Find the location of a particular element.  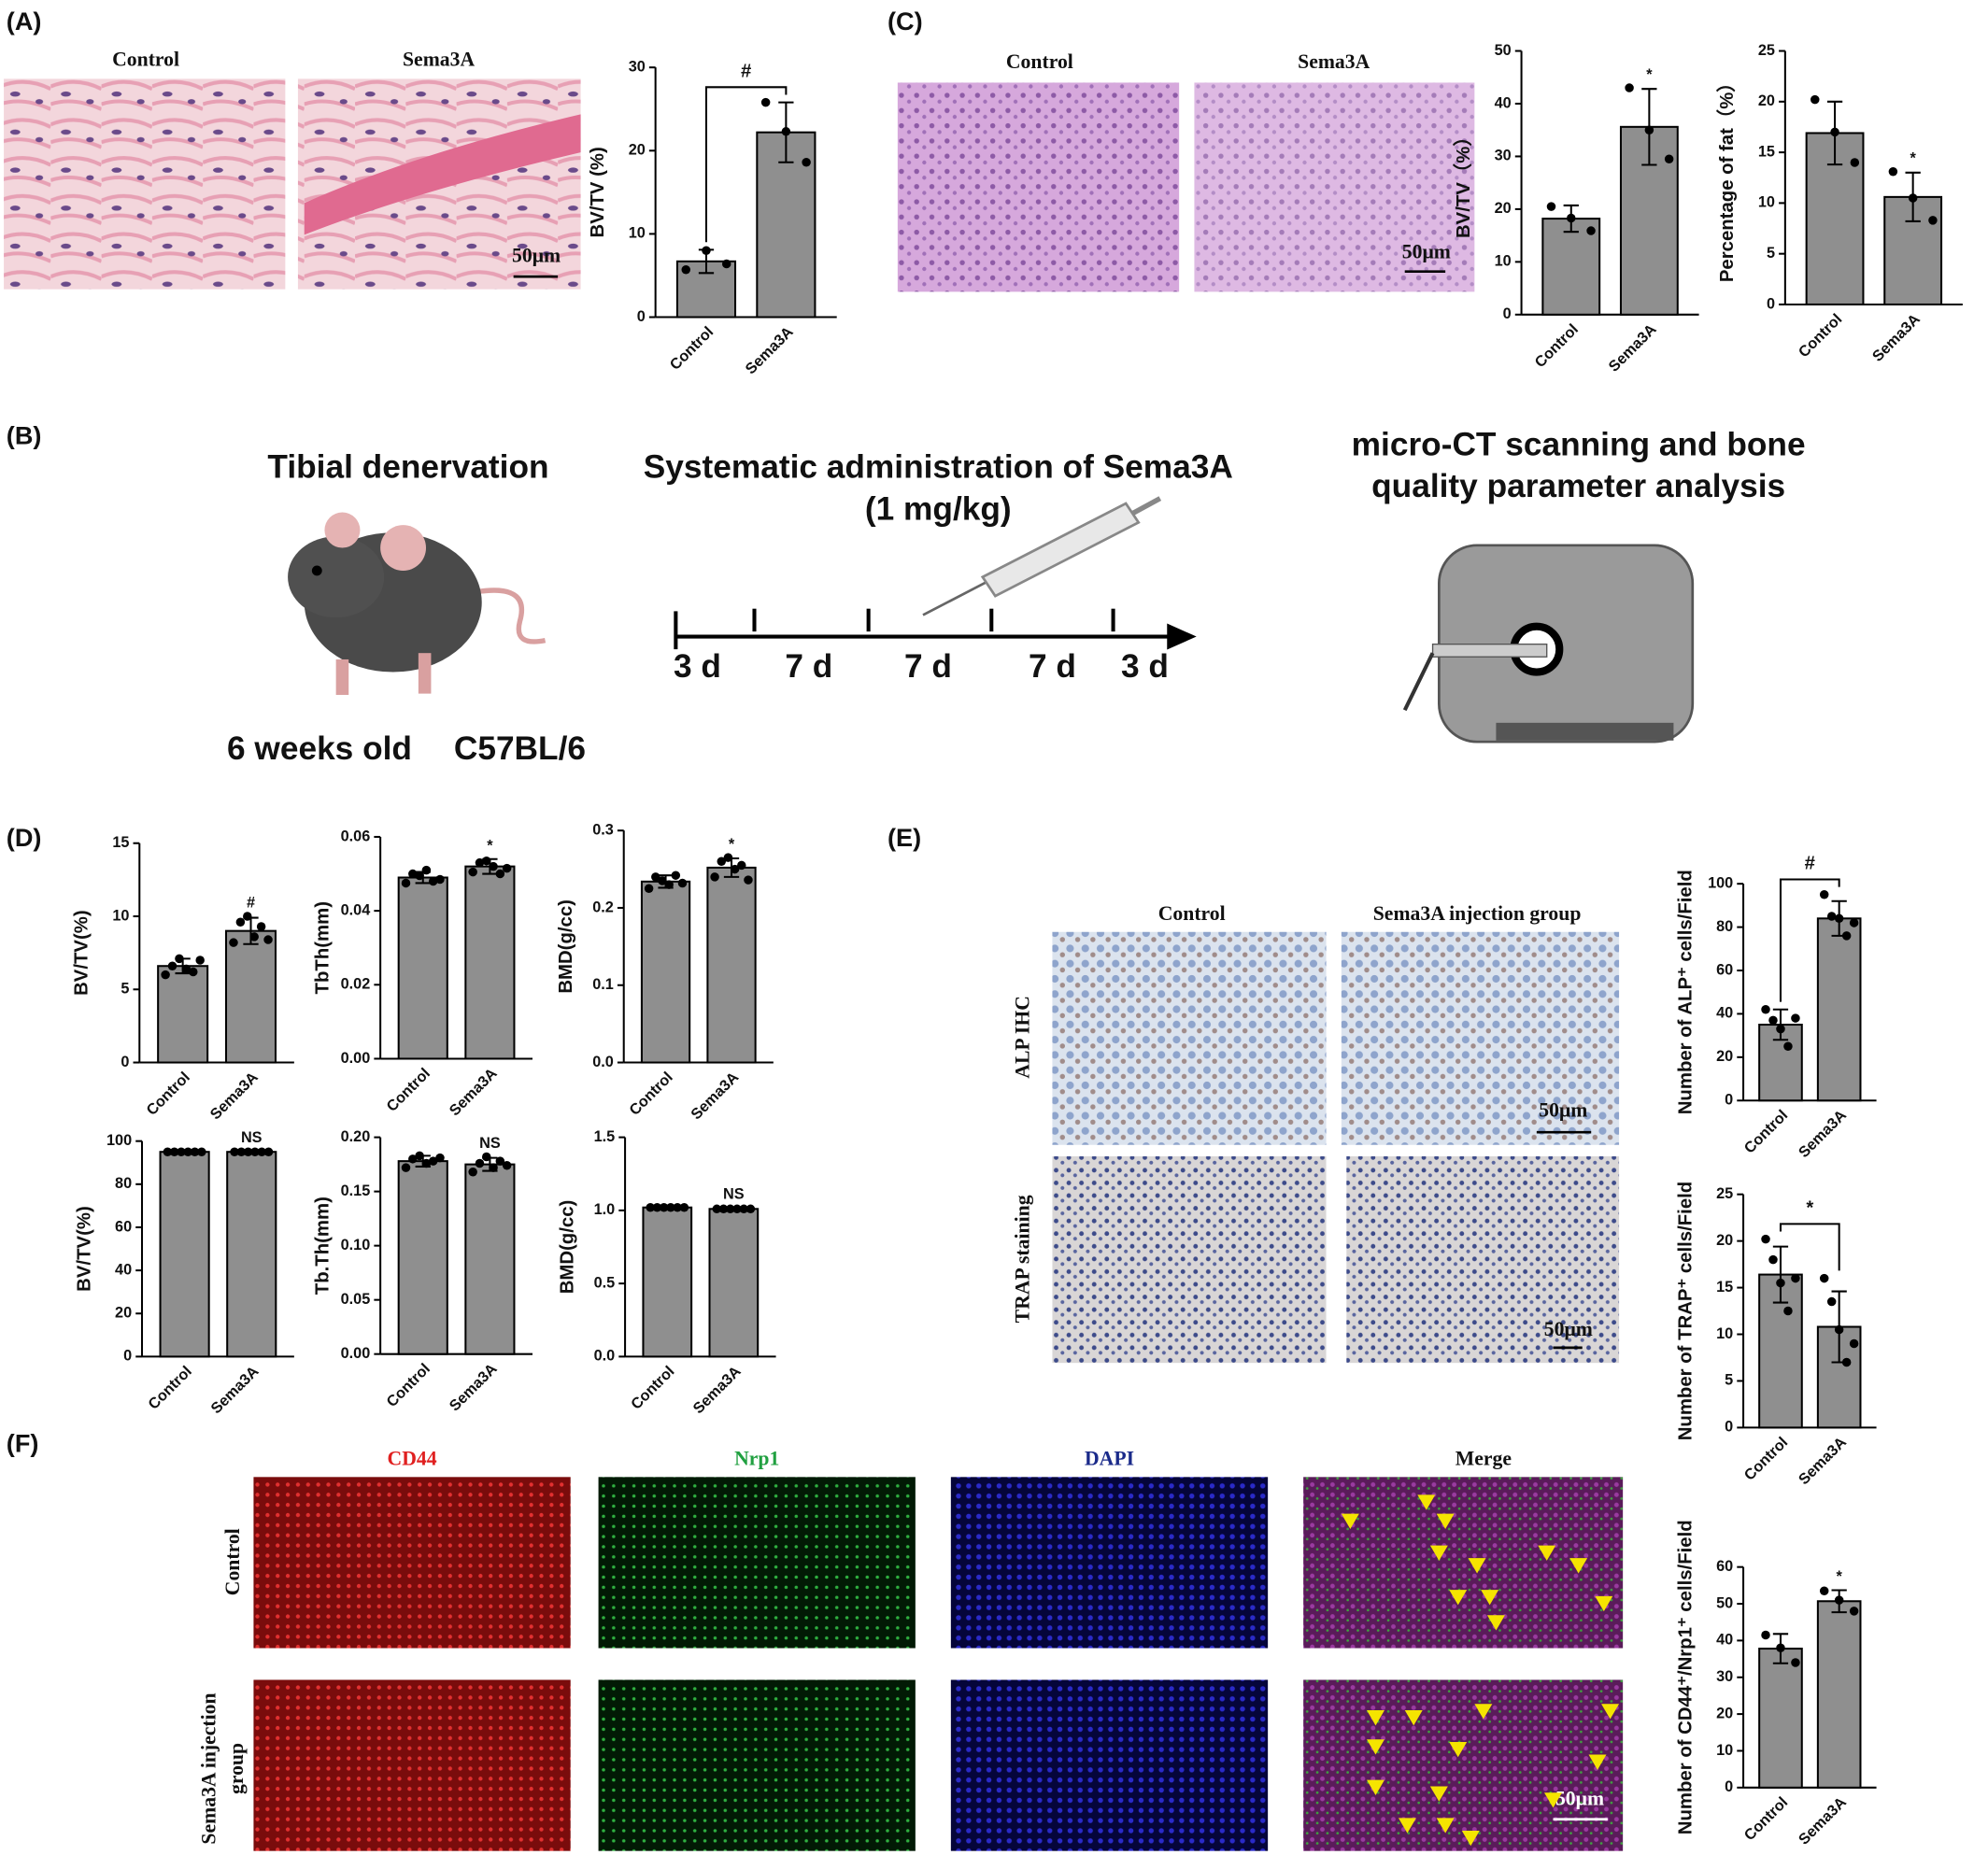

label: Tibial denervation is located at coordinates (407, 467).